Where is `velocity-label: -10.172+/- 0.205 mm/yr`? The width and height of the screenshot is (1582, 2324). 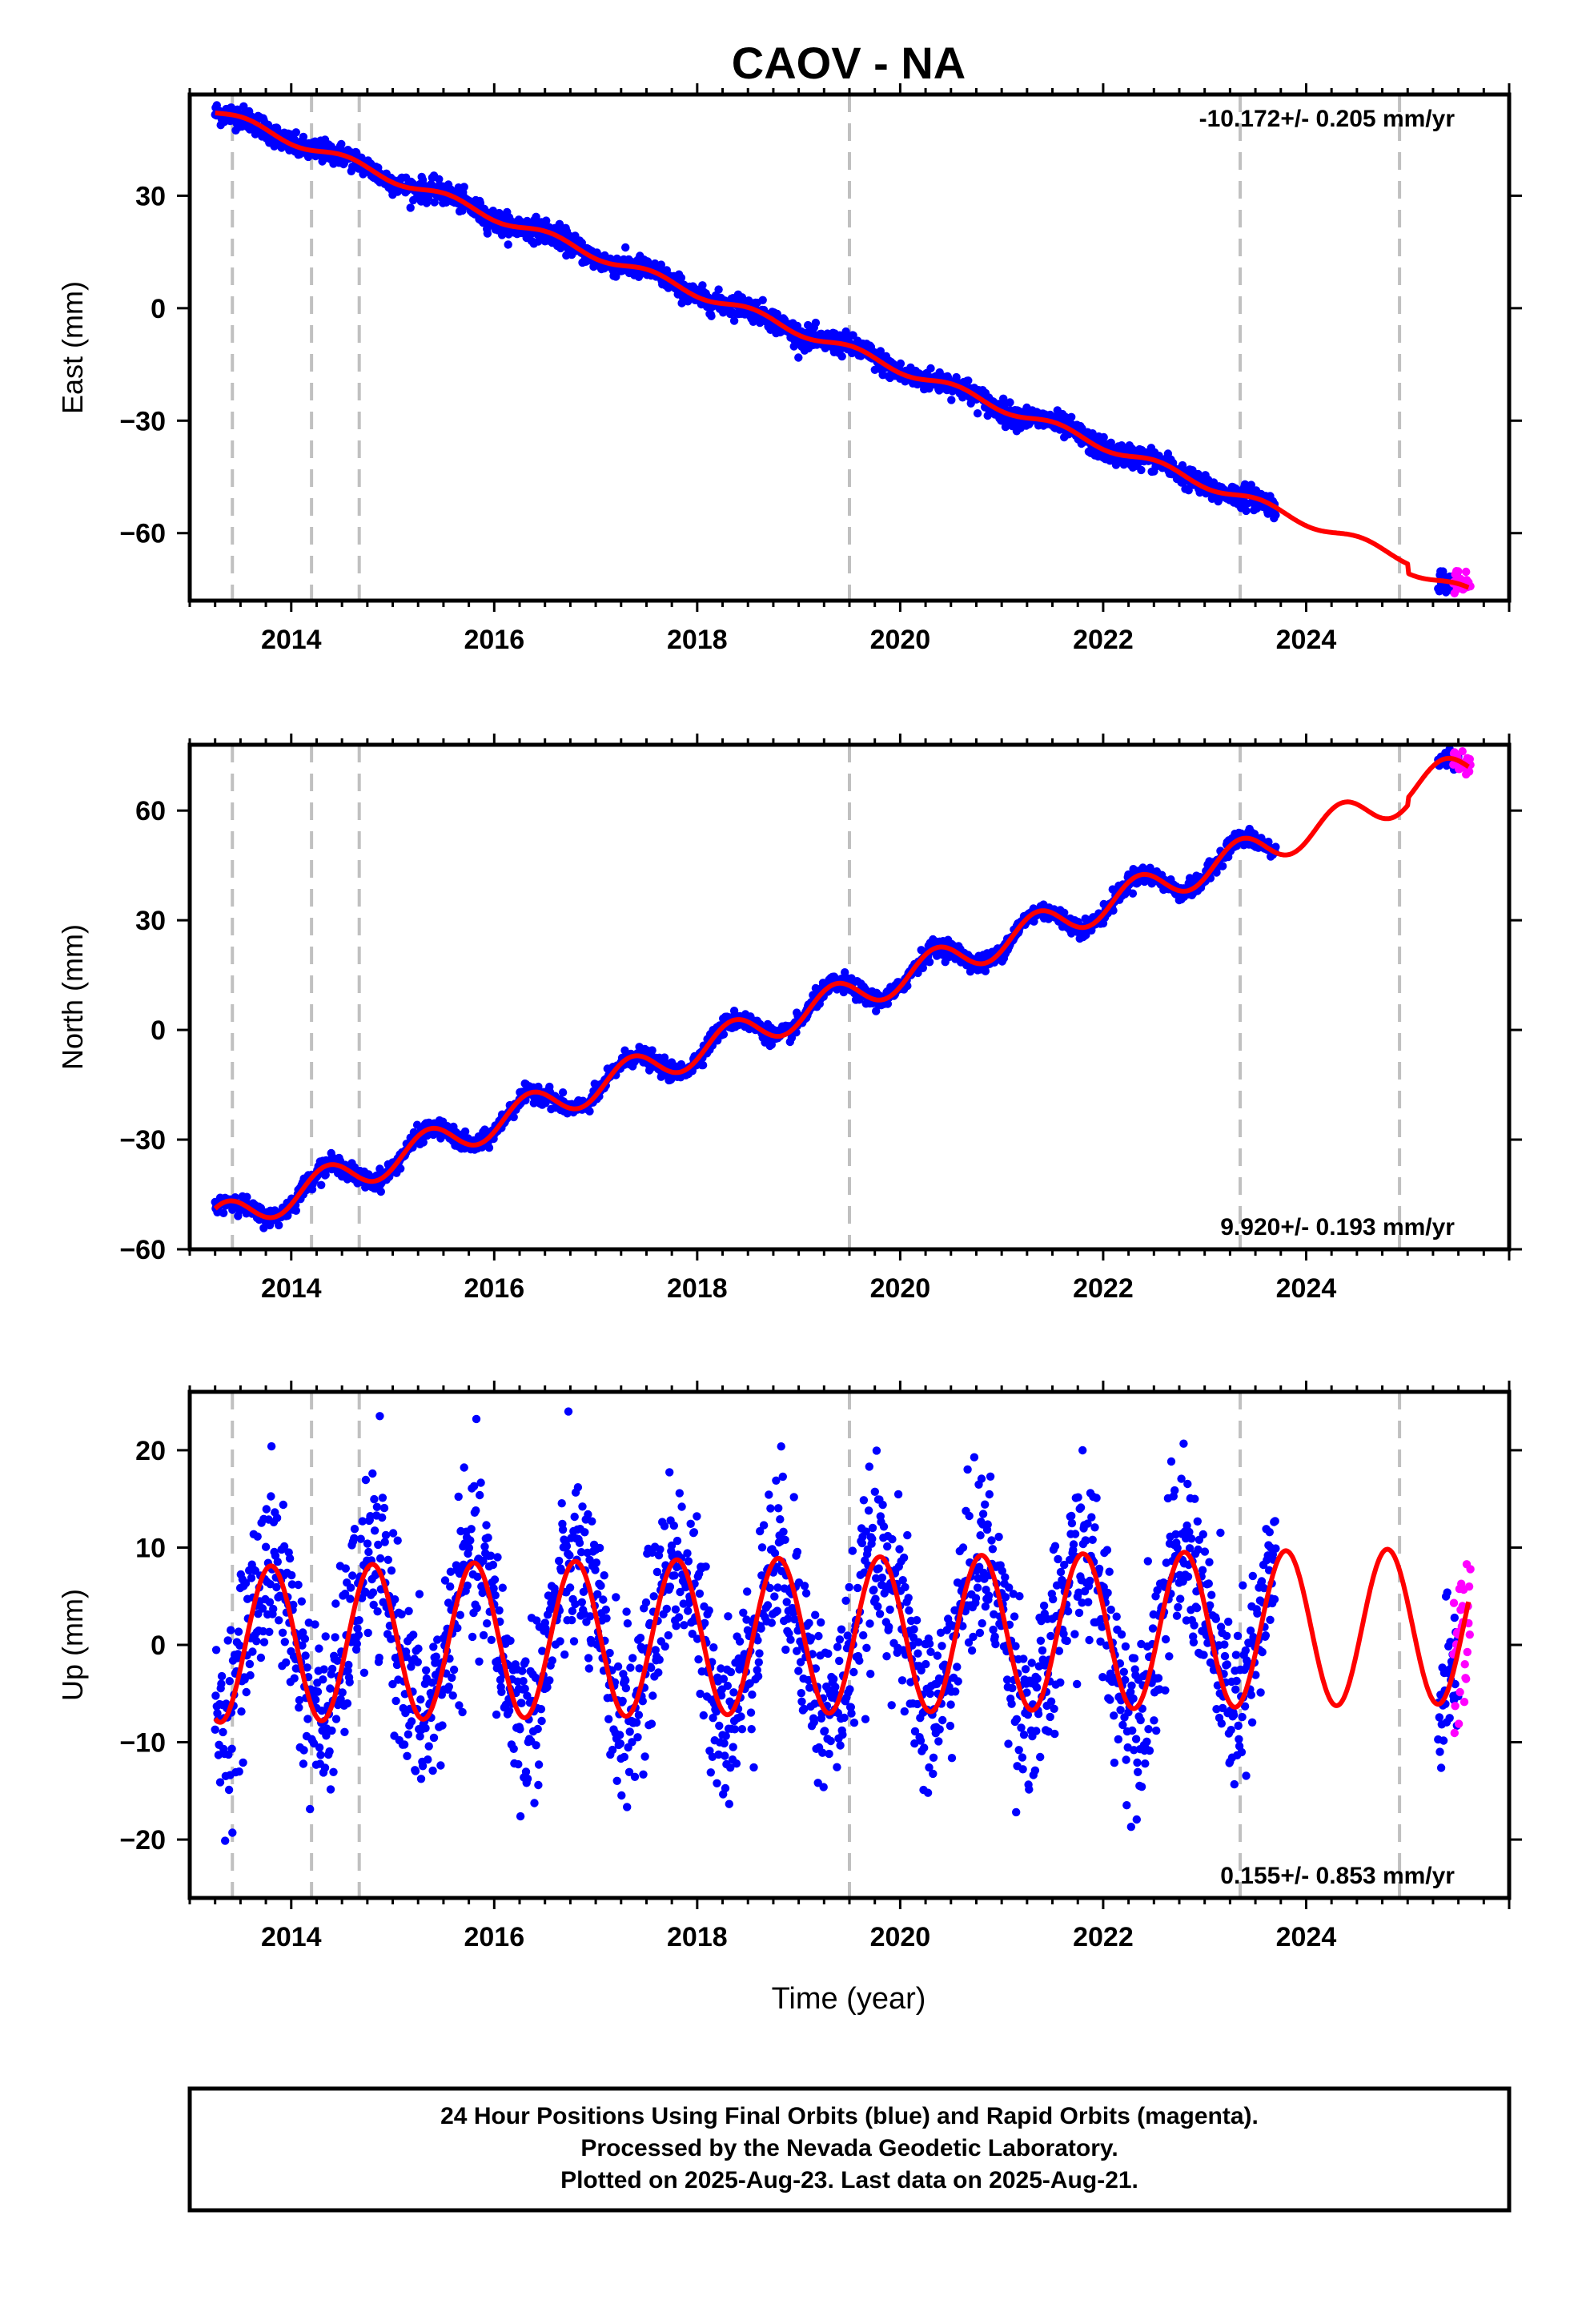
velocity-label: -10.172+/- 0.205 mm/yr is located at coordinates (1328, 119).